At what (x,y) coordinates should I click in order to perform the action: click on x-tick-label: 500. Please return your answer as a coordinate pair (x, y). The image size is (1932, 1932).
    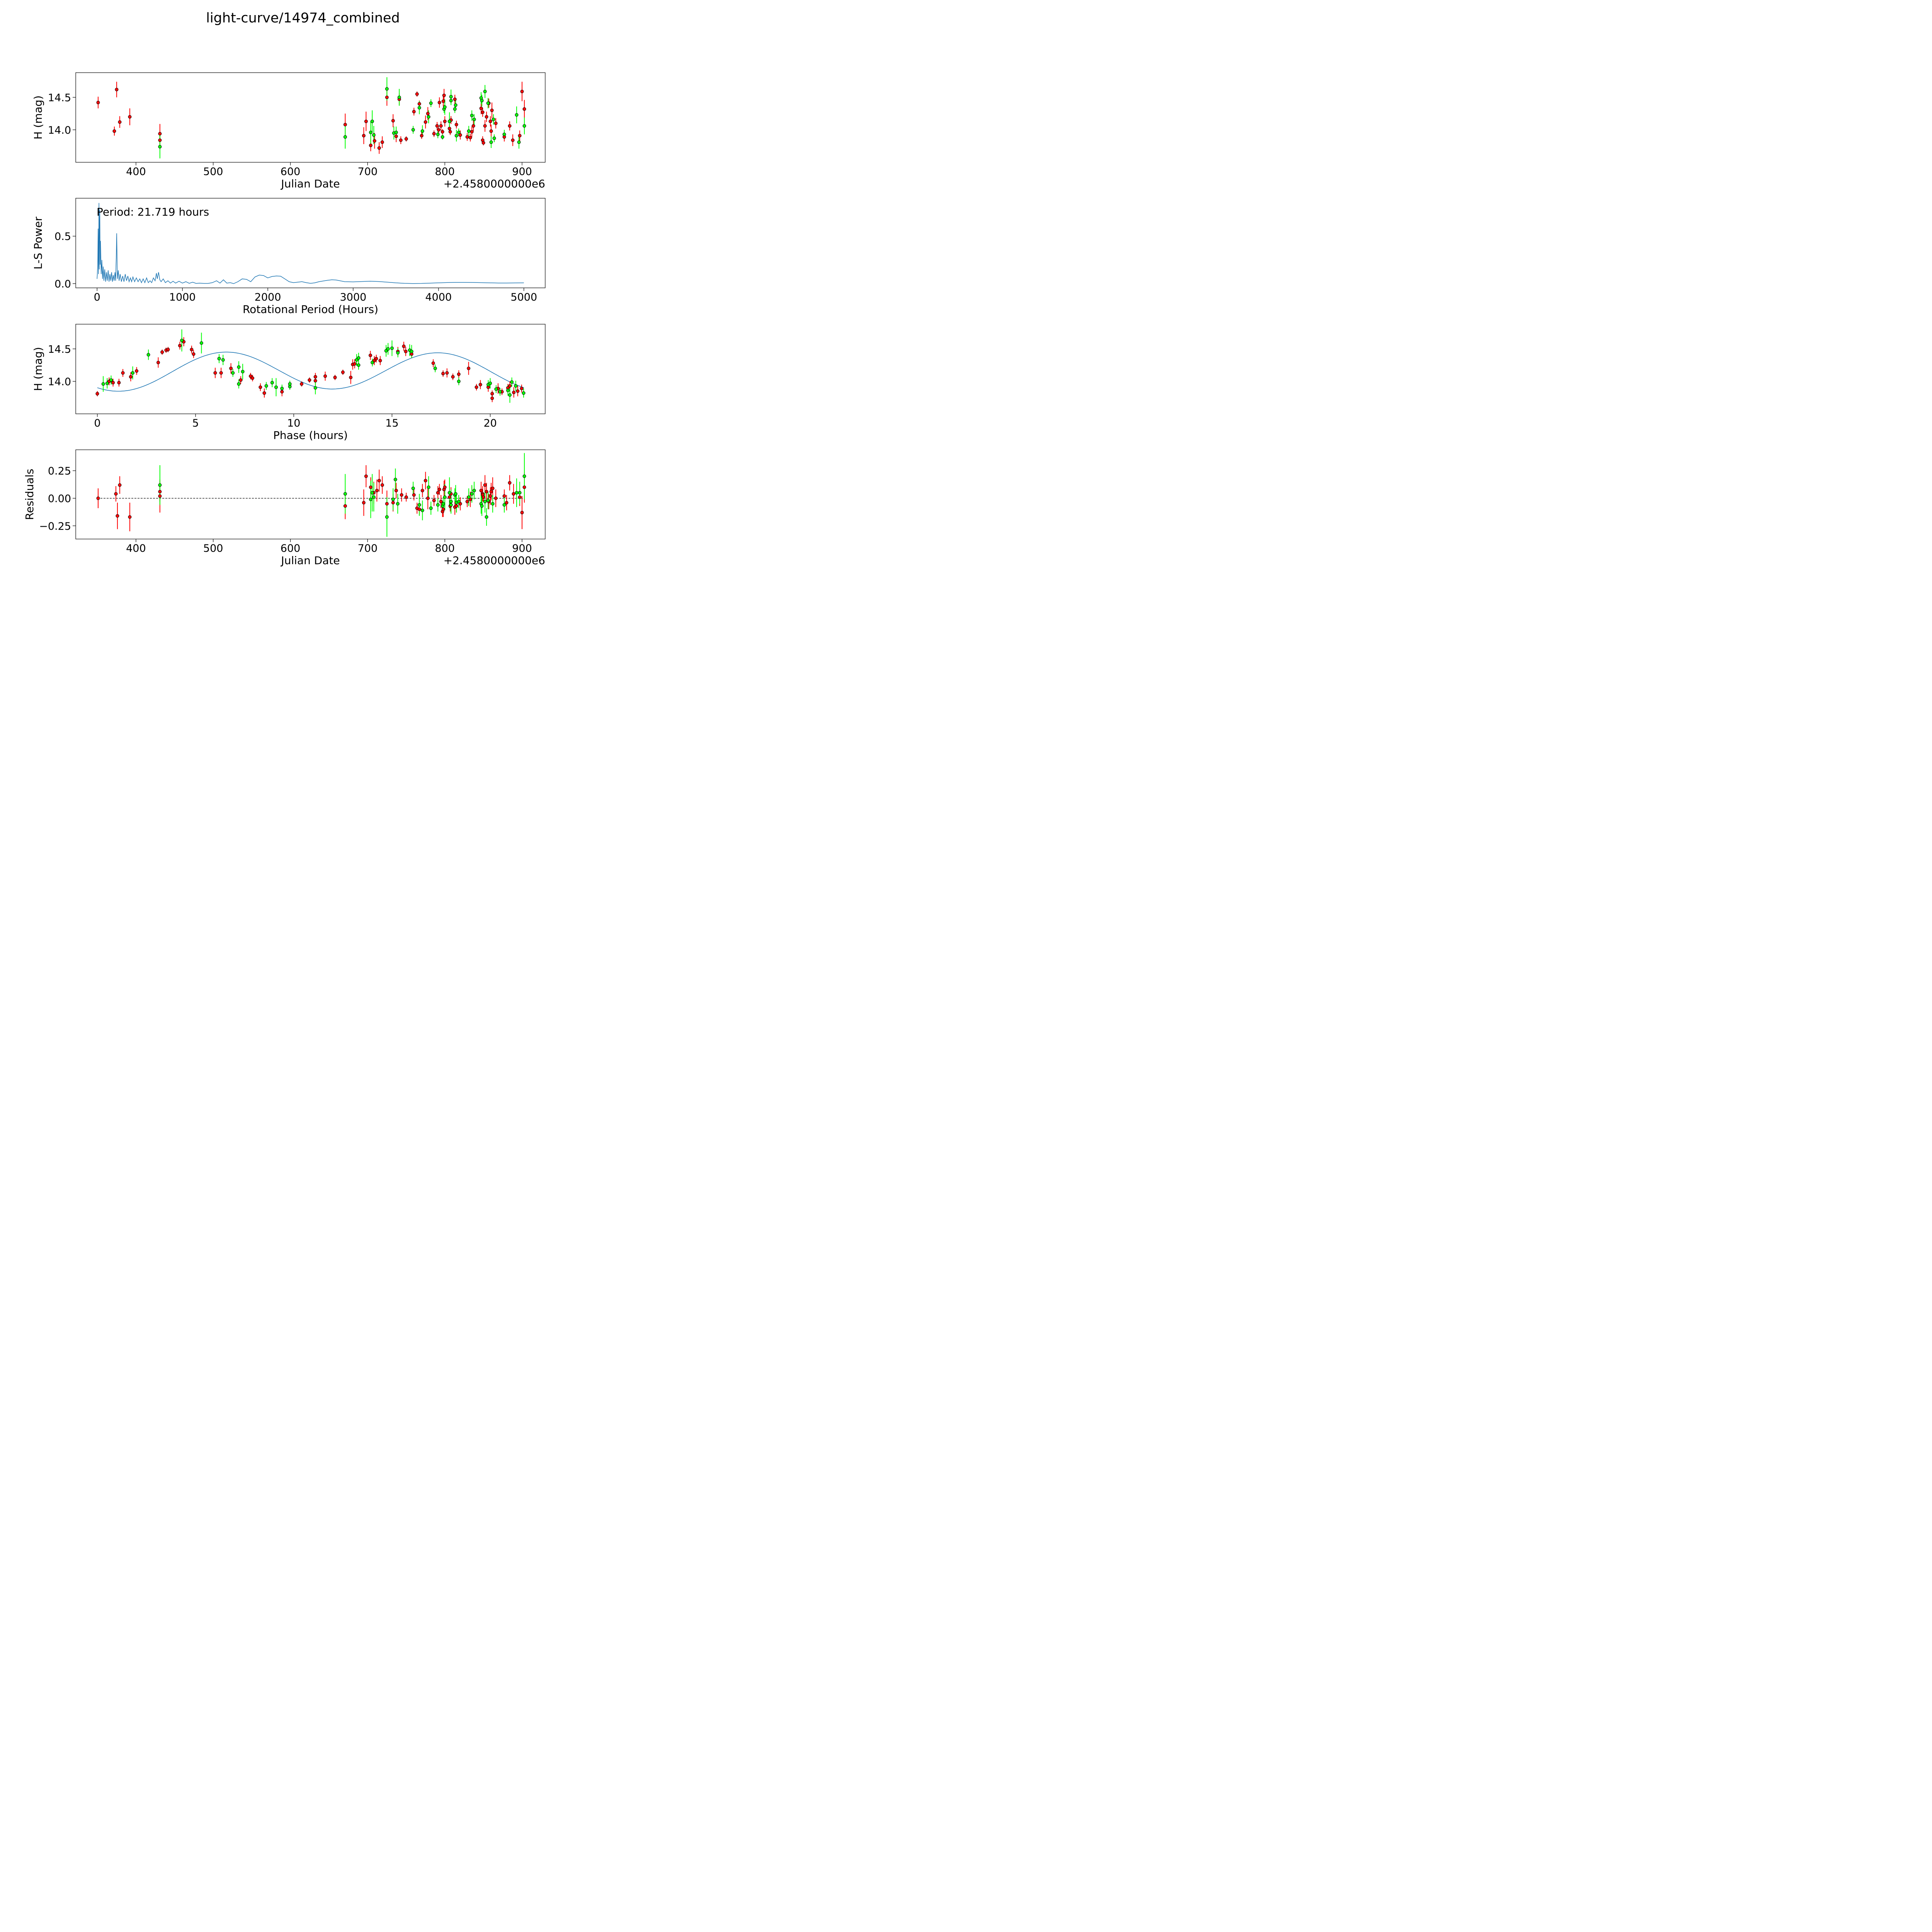
    Looking at the image, I should click on (213, 549).